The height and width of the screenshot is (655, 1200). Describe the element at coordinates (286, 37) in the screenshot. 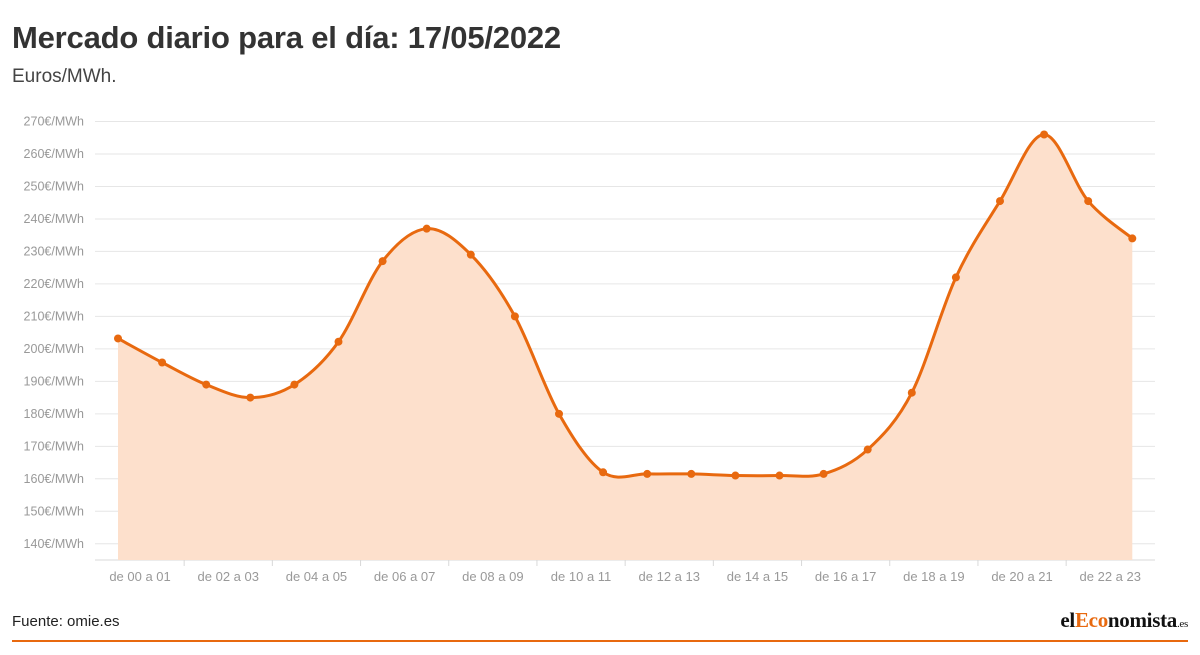

I see `chart-title: Mercado diario para el día: 17/05/2022` at that location.